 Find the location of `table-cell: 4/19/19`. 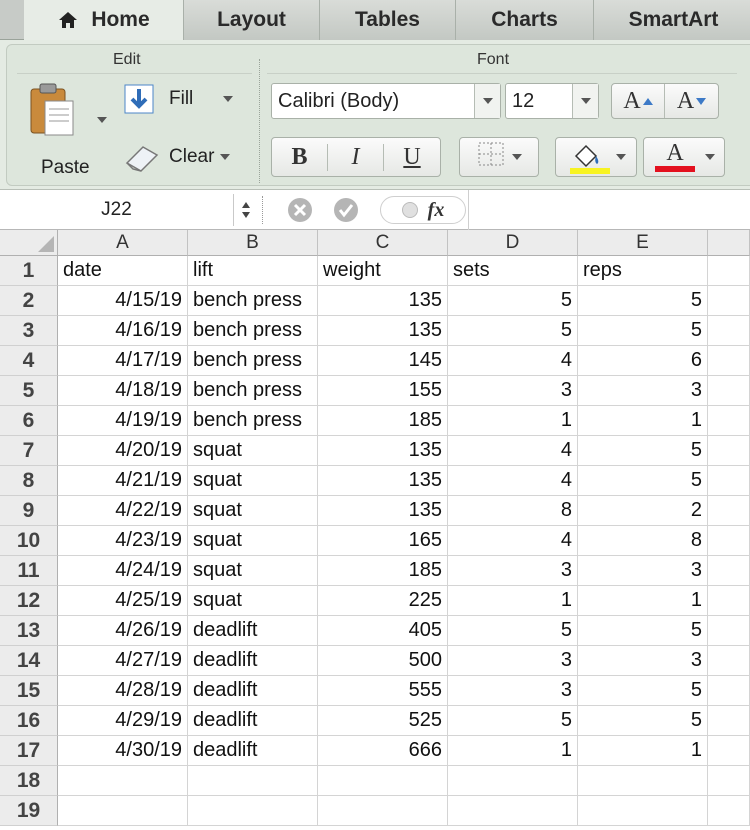

table-cell: 4/19/19 is located at coordinates (123, 421).